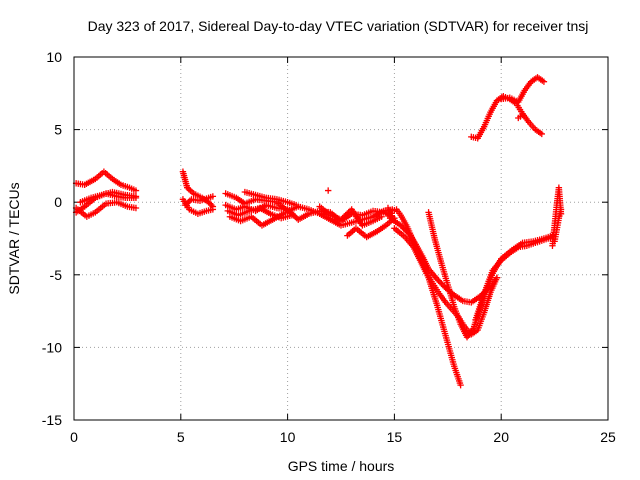  Describe the element at coordinates (608, 437) in the screenshot. I see `x-tick-label: 25` at that location.